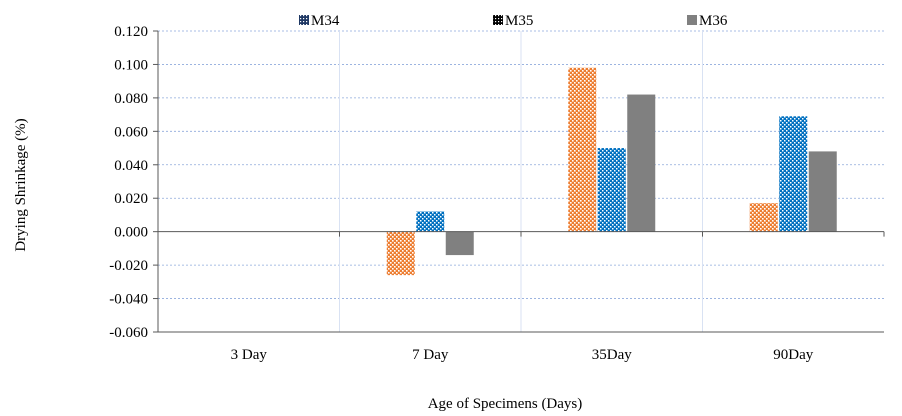 The image size is (902, 416). What do you see at coordinates (131, 99) in the screenshot?
I see `y-tick-label: 0.080` at bounding box center [131, 99].